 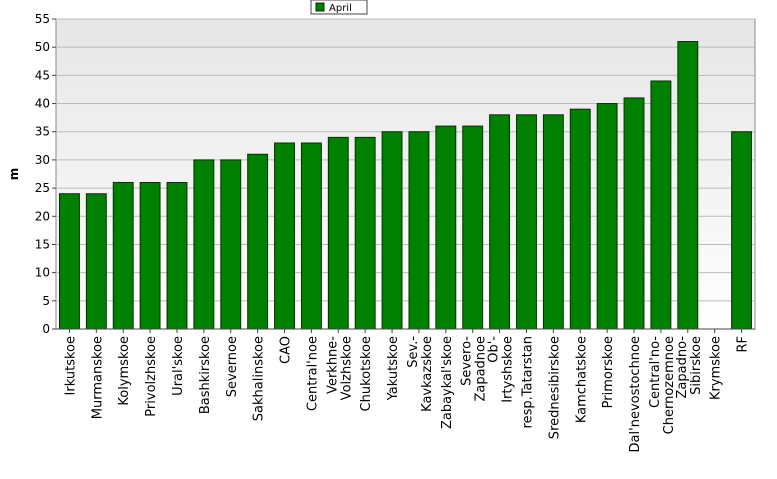 I want to click on x-tick-label: Kamchatskoe, so click(x=581, y=379).